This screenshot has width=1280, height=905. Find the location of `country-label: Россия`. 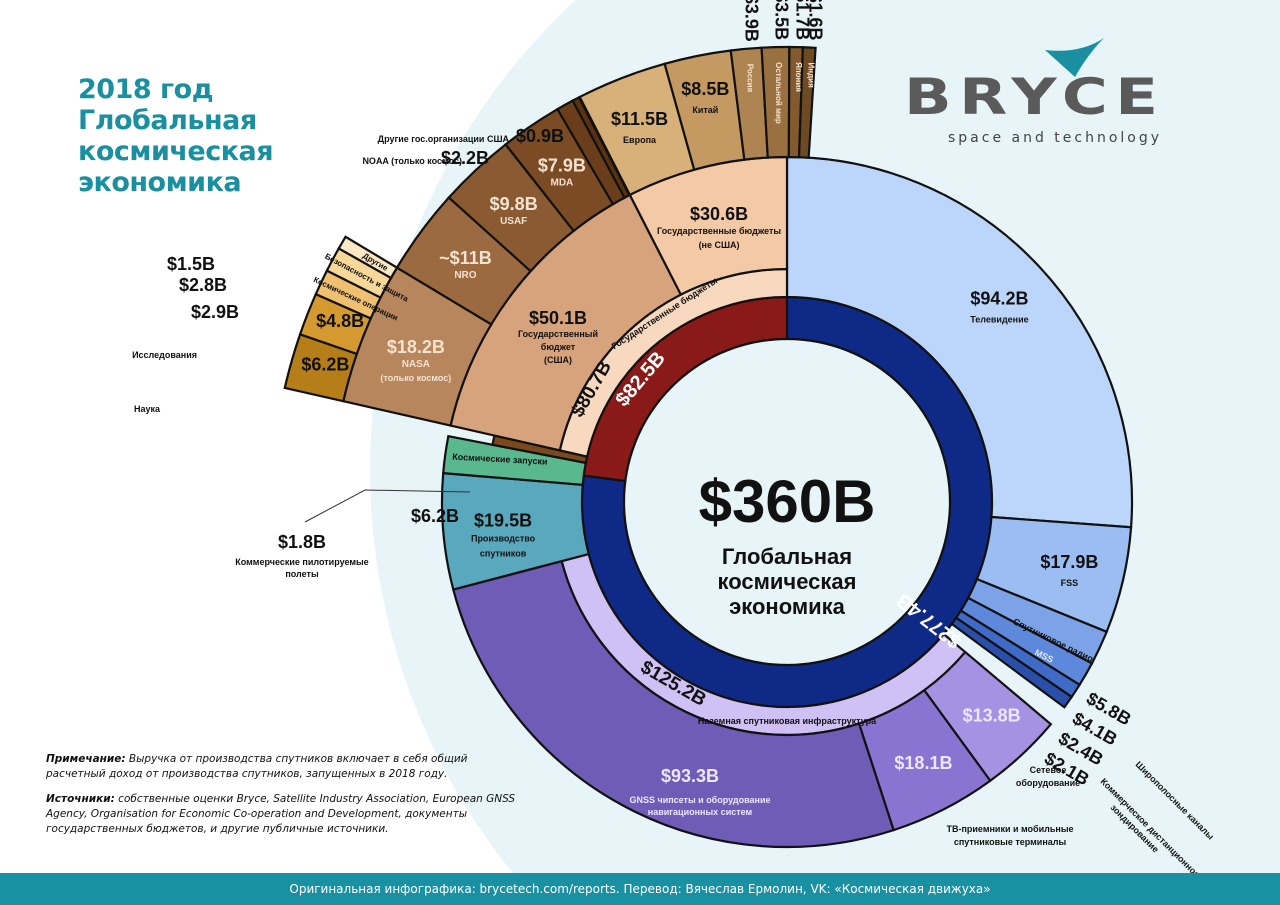

country-label: Россия is located at coordinates (750, 78).